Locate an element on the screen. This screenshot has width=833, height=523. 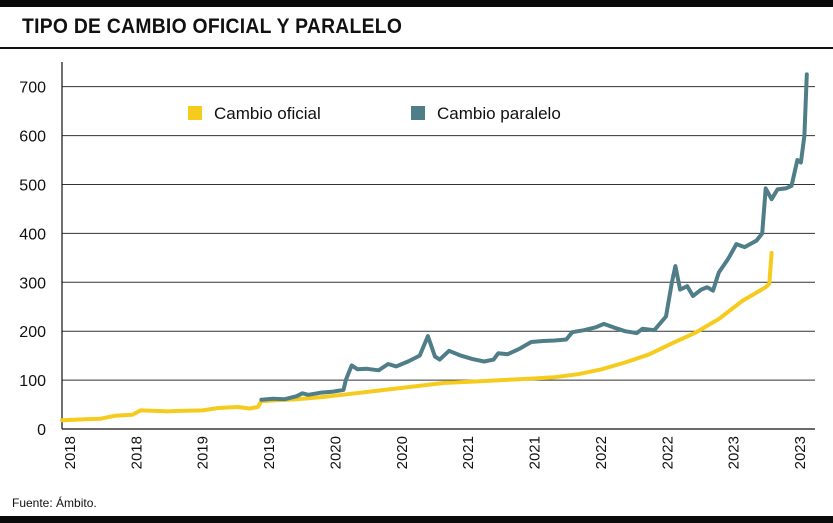
title-rule is located at coordinates (416, 48).